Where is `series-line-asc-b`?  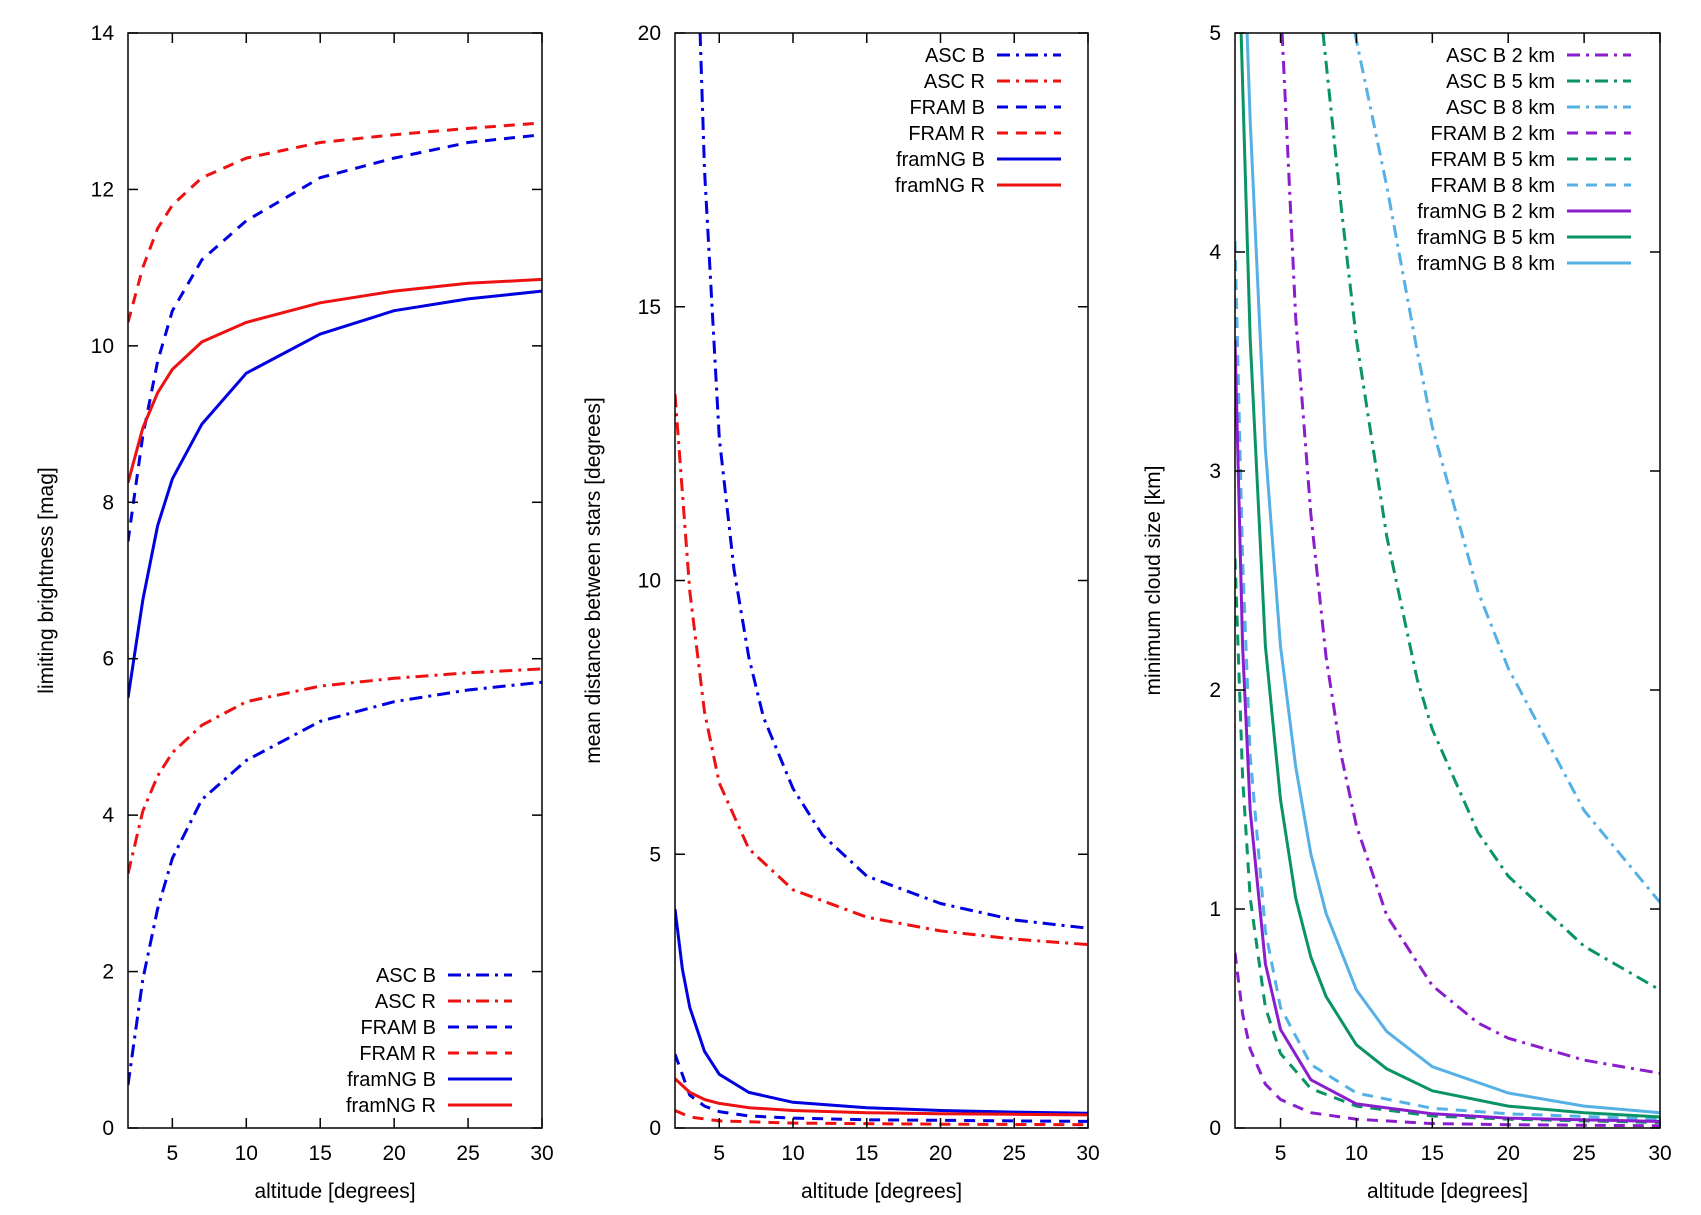
series-line-asc-b is located at coordinates (335, 883).